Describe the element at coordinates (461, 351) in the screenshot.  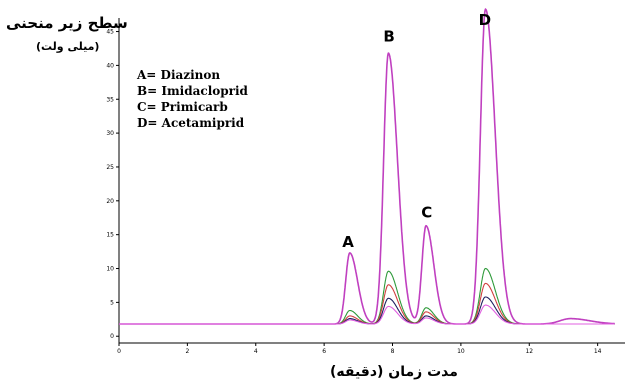
I see `x-tick-label: 10` at that location.